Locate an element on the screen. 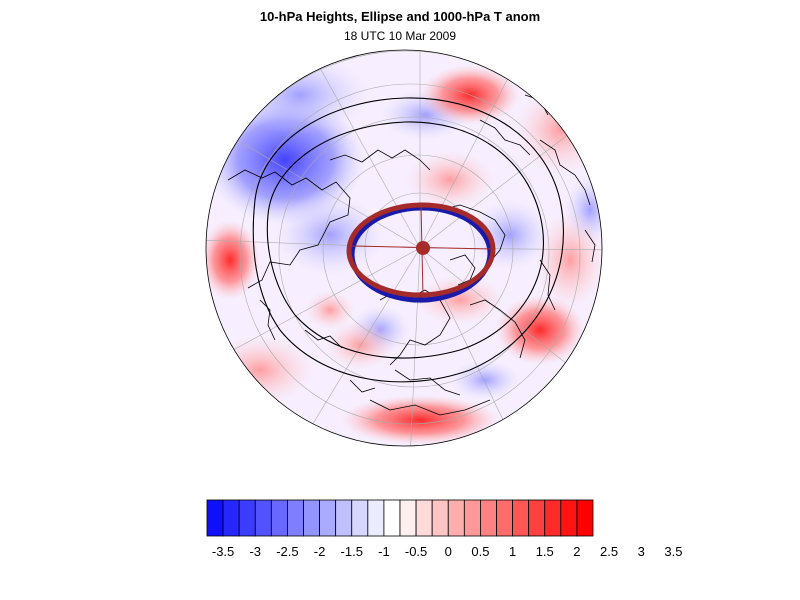  colorbar-tick-label: 2.5 is located at coordinates (609, 551).